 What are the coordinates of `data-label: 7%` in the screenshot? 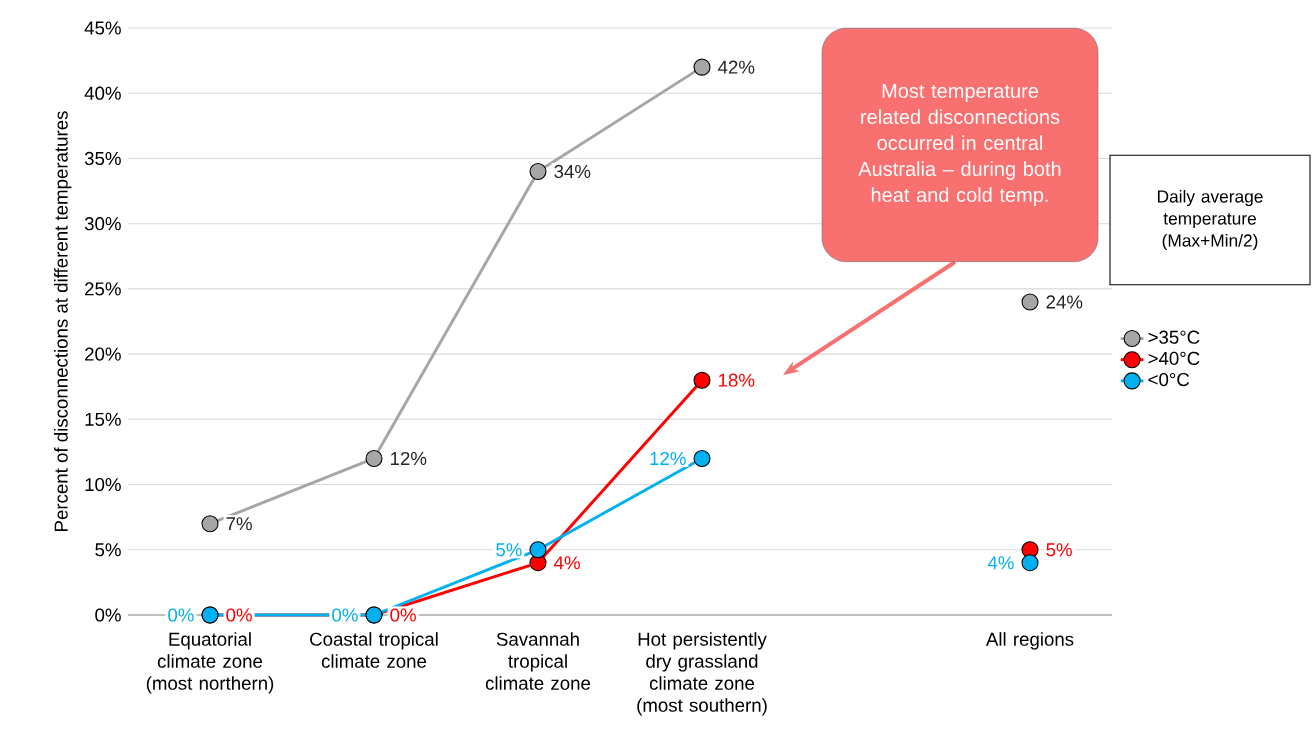 It's located at (239, 524).